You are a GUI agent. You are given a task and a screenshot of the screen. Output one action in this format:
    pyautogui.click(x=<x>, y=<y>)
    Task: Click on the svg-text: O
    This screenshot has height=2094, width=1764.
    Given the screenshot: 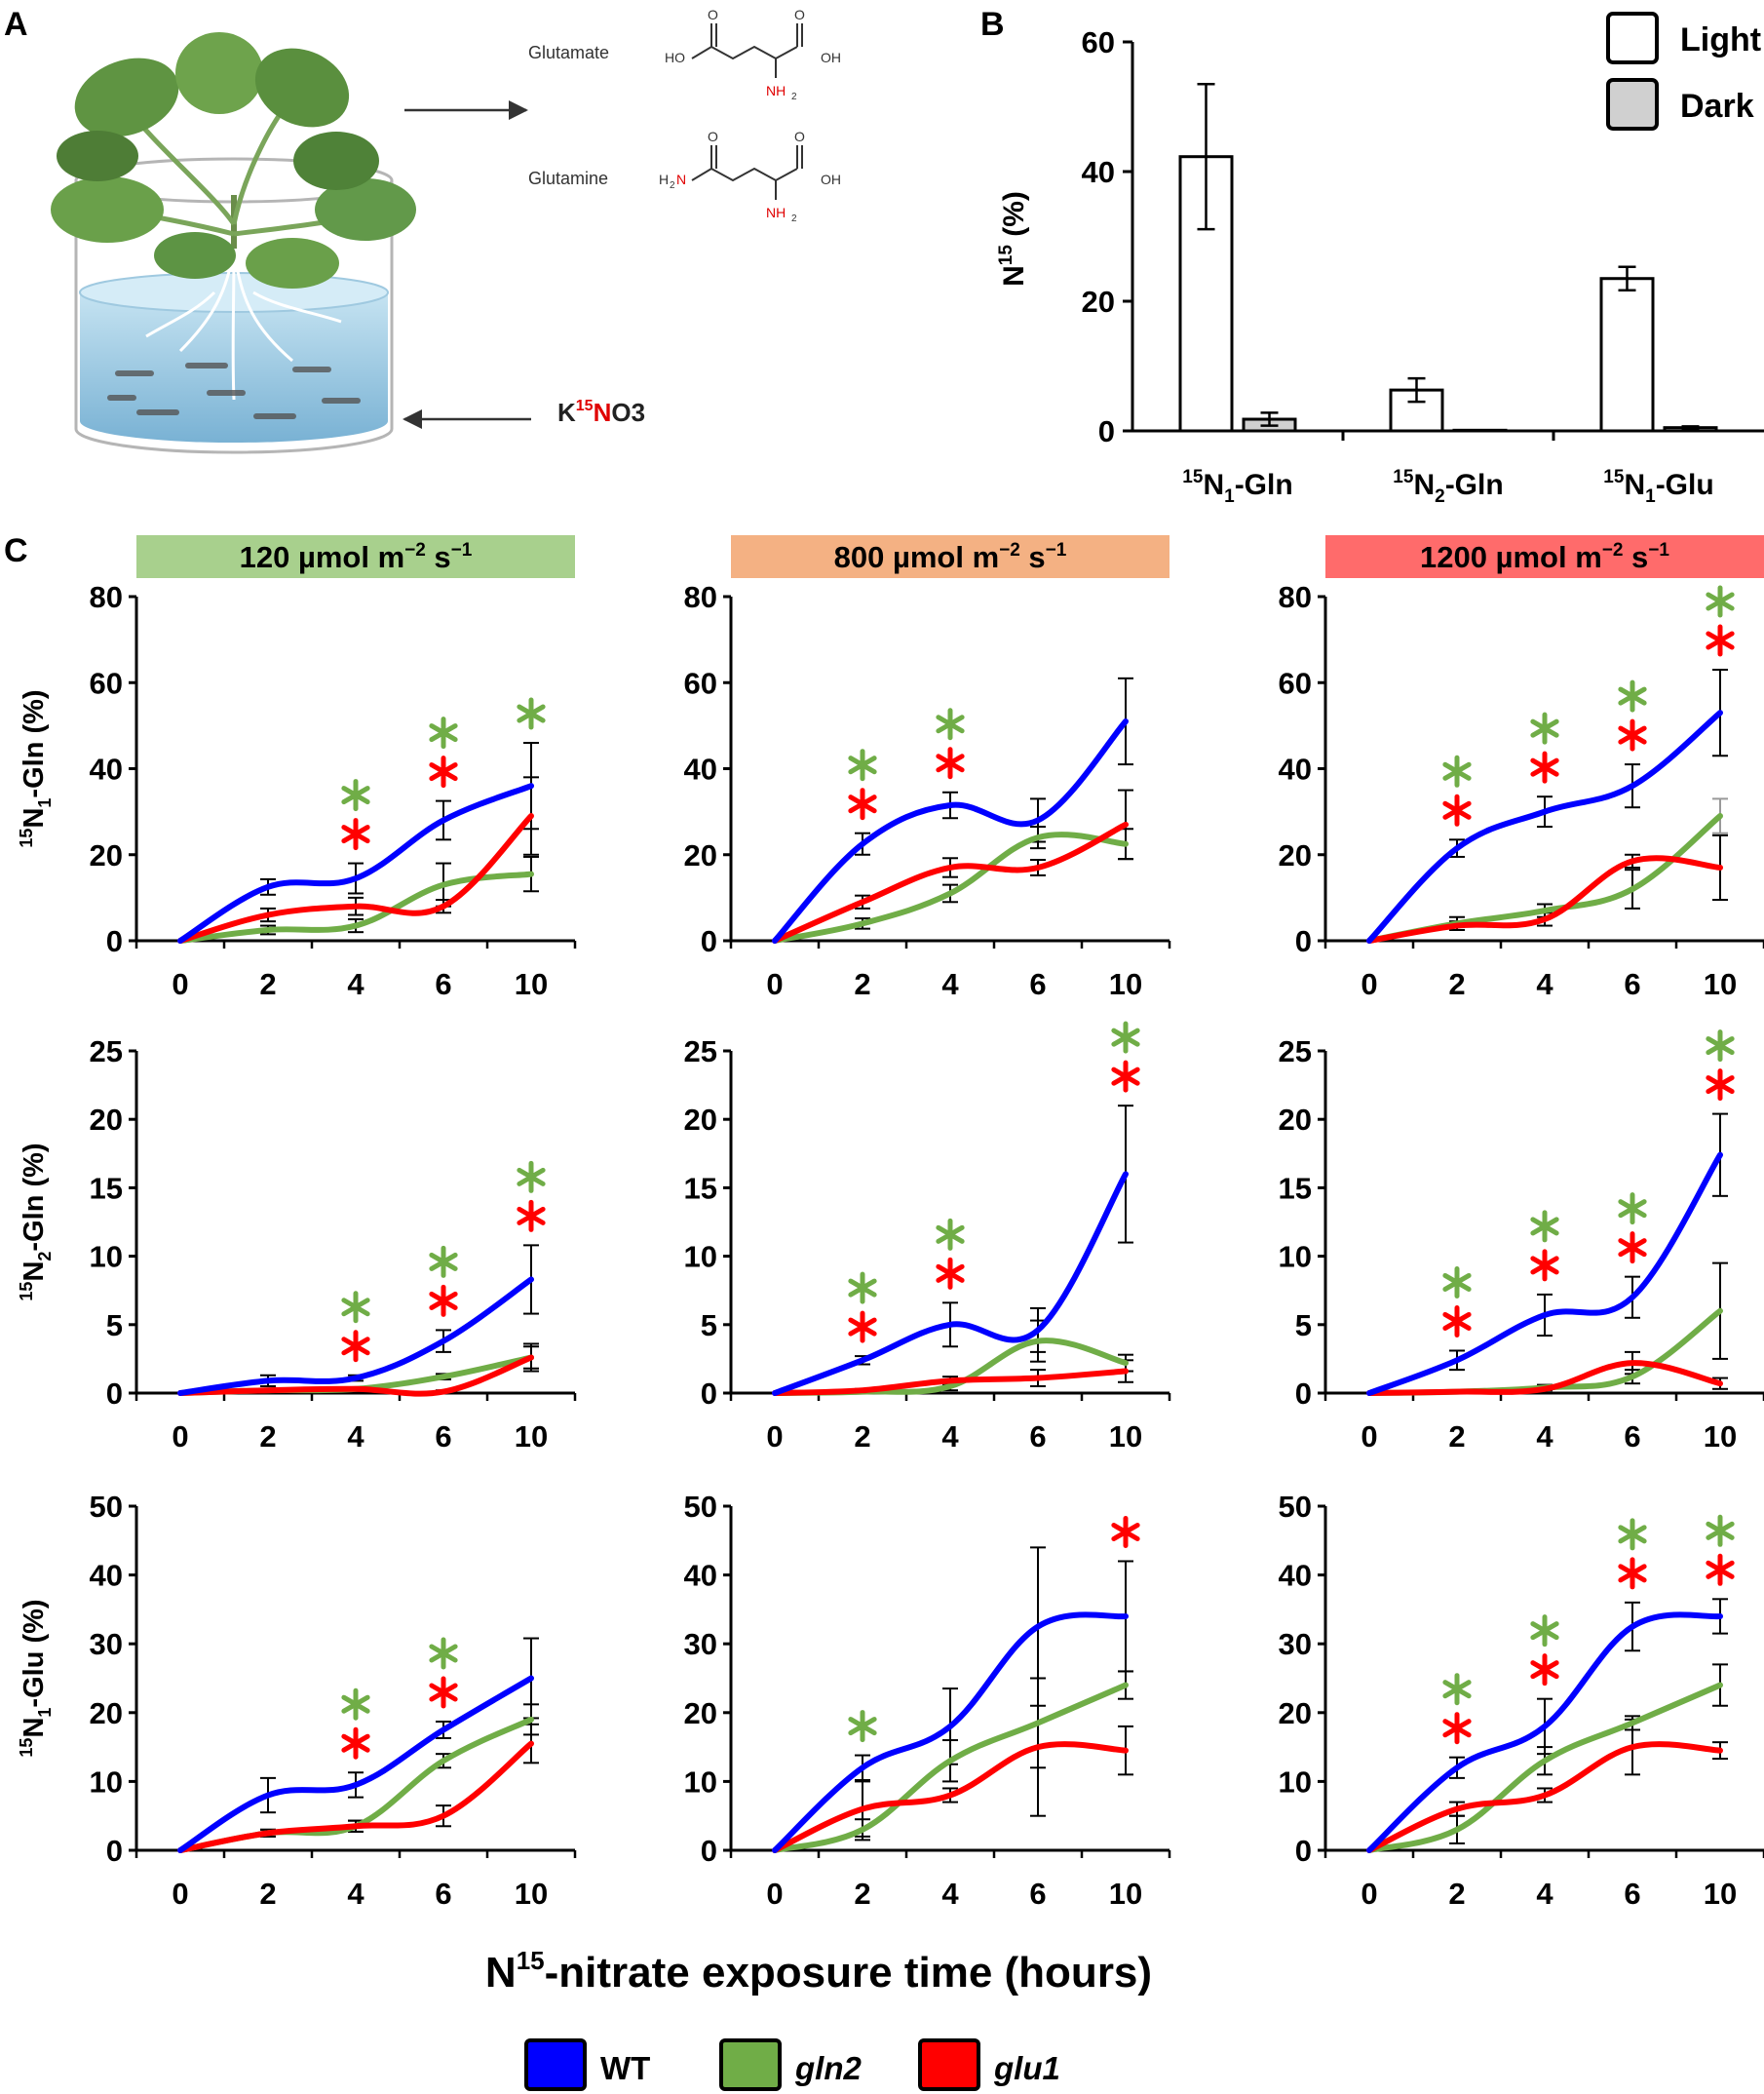 What is the action you would take?
    pyautogui.click(x=800, y=136)
    